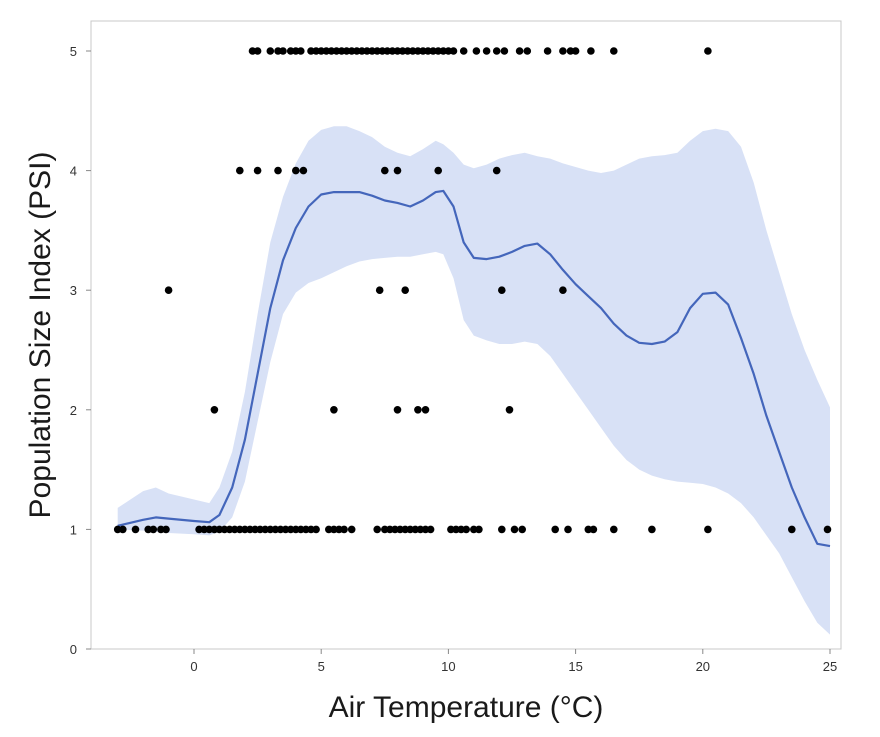 The width and height of the screenshot is (880, 737). What do you see at coordinates (73, 529) in the screenshot?
I see `y-tick-label: 1` at bounding box center [73, 529].